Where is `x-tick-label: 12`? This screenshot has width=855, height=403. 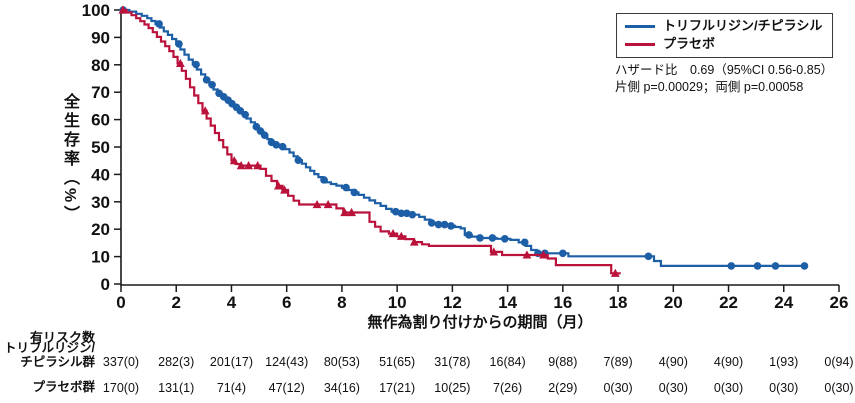
x-tick-label: 12 is located at coordinates (452, 302).